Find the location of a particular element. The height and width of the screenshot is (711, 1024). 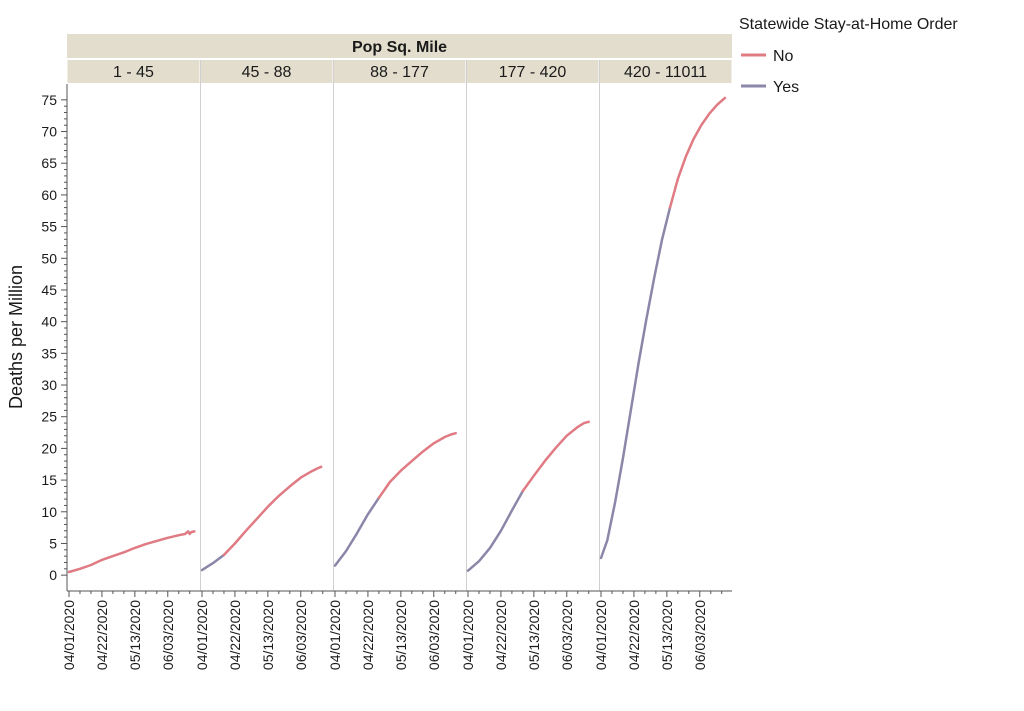

y-tick-label: 10 is located at coordinates (49, 512).